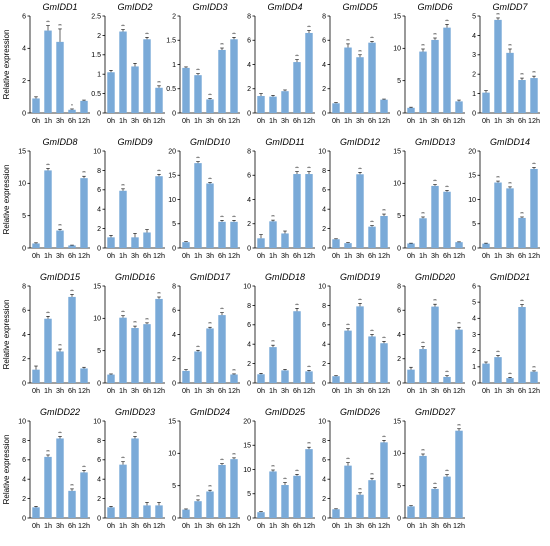 Image resolution: width=550 pixels, height=546 pixels. What do you see at coordinates (510, 142) in the screenshot?
I see `panel-title: GmIDD14` at bounding box center [510, 142].